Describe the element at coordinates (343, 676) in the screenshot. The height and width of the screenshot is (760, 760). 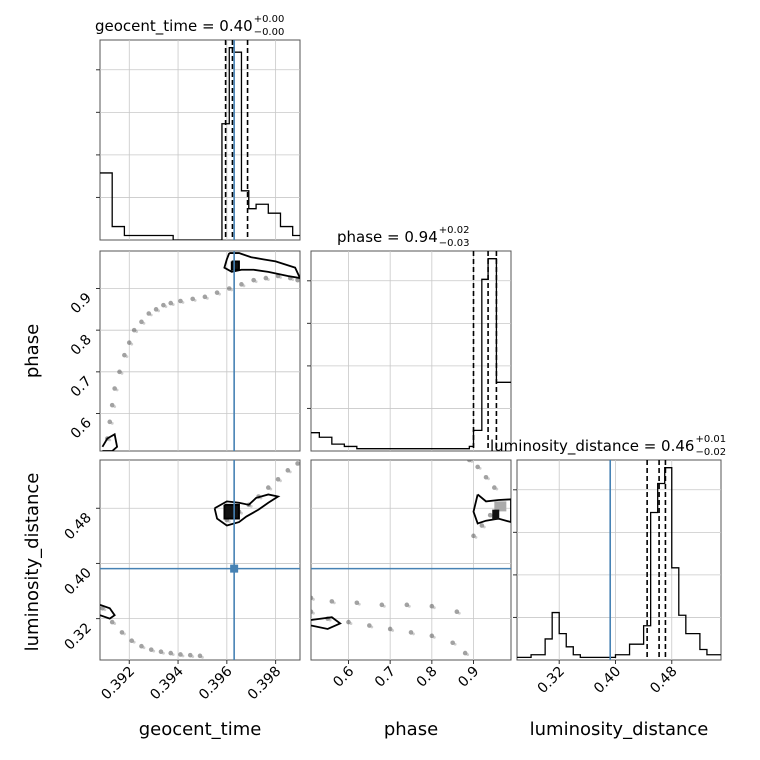
I see `x-tick-label: 0.6` at that location.